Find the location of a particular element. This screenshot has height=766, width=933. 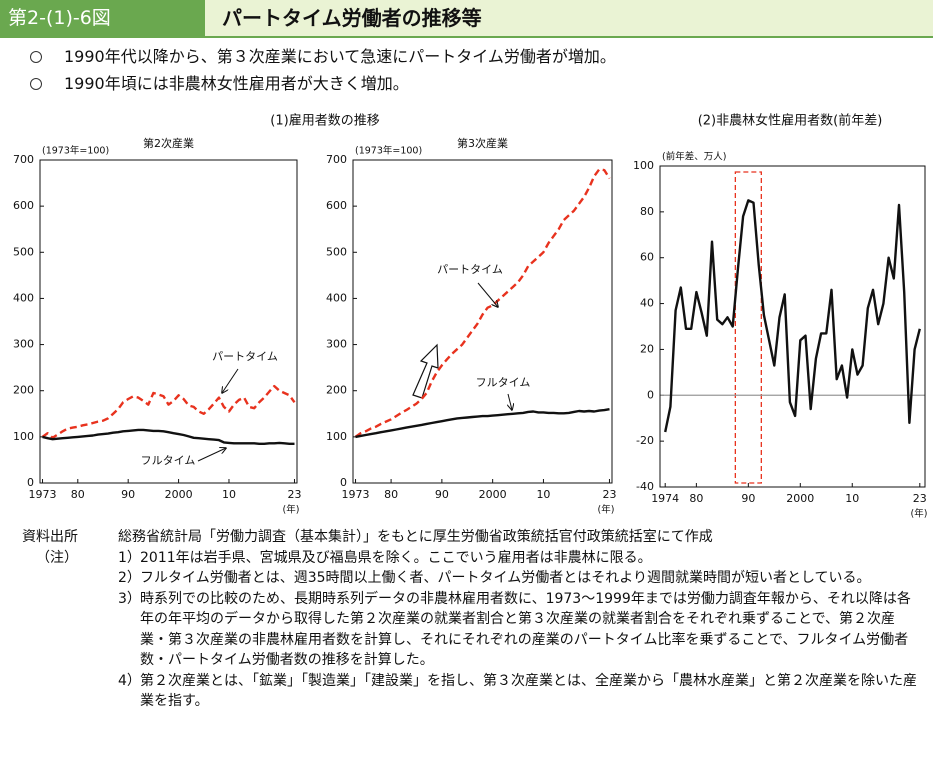

bullet: 1990年代以降から、第３次産業において急速にパートタイム労働者が増加。 is located at coordinates (322, 57).